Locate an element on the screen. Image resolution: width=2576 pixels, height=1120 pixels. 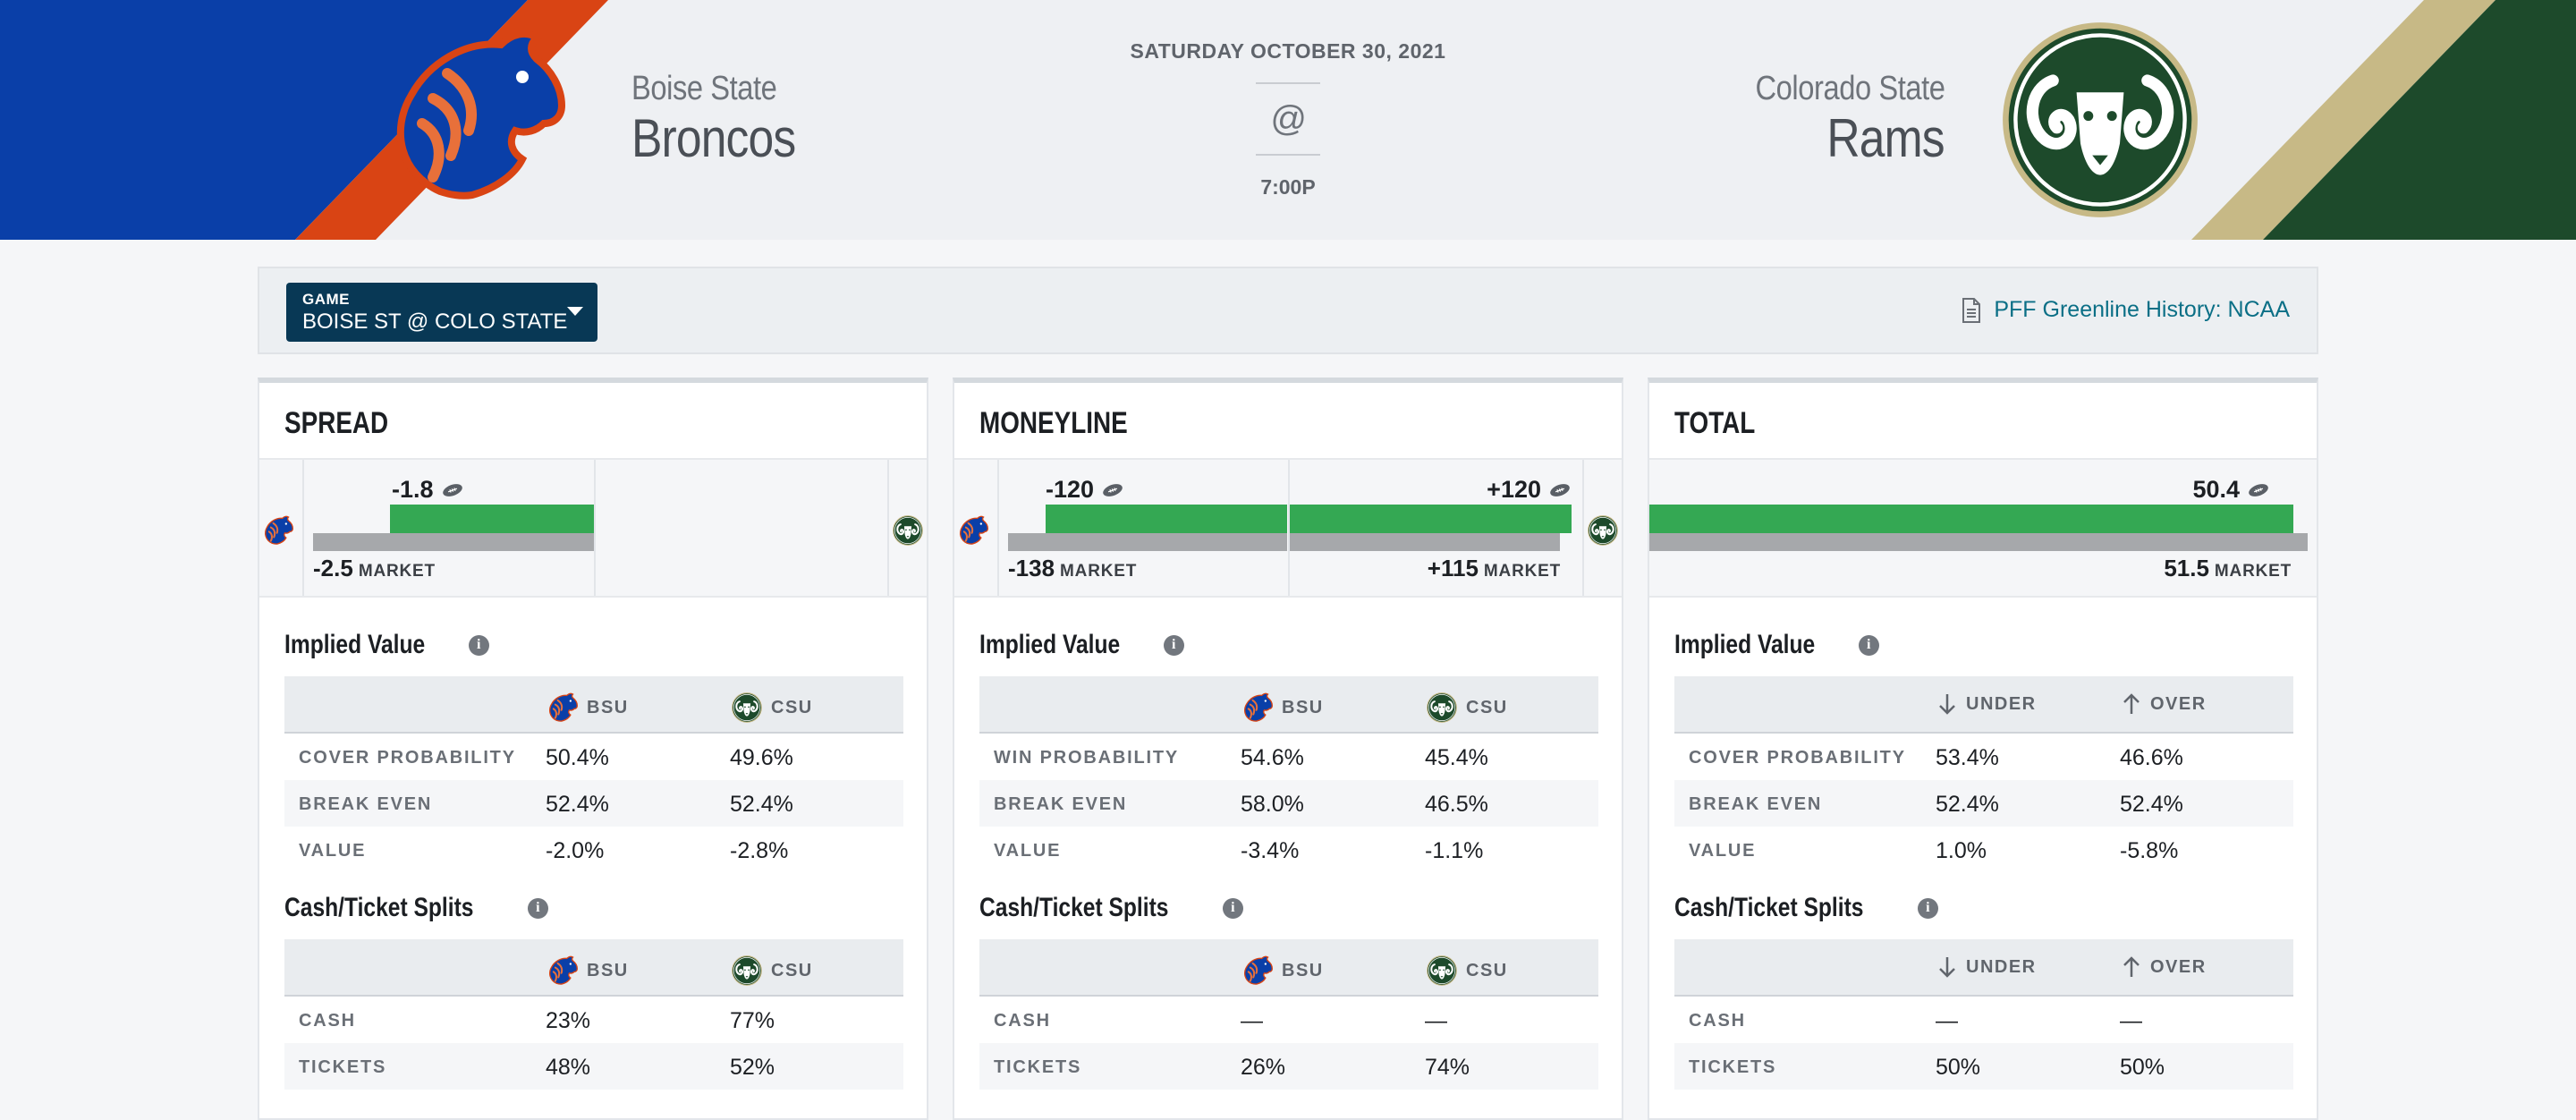
moneyline-splits-table: BSU CSU CASH — — TICKETS 26% 74% is located at coordinates (1288, 1014).